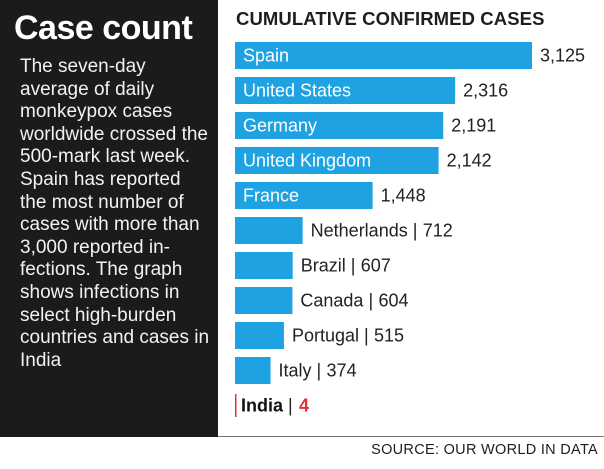 The width and height of the screenshot is (604, 469). I want to click on category-label-united-states: United States, so click(297, 91).